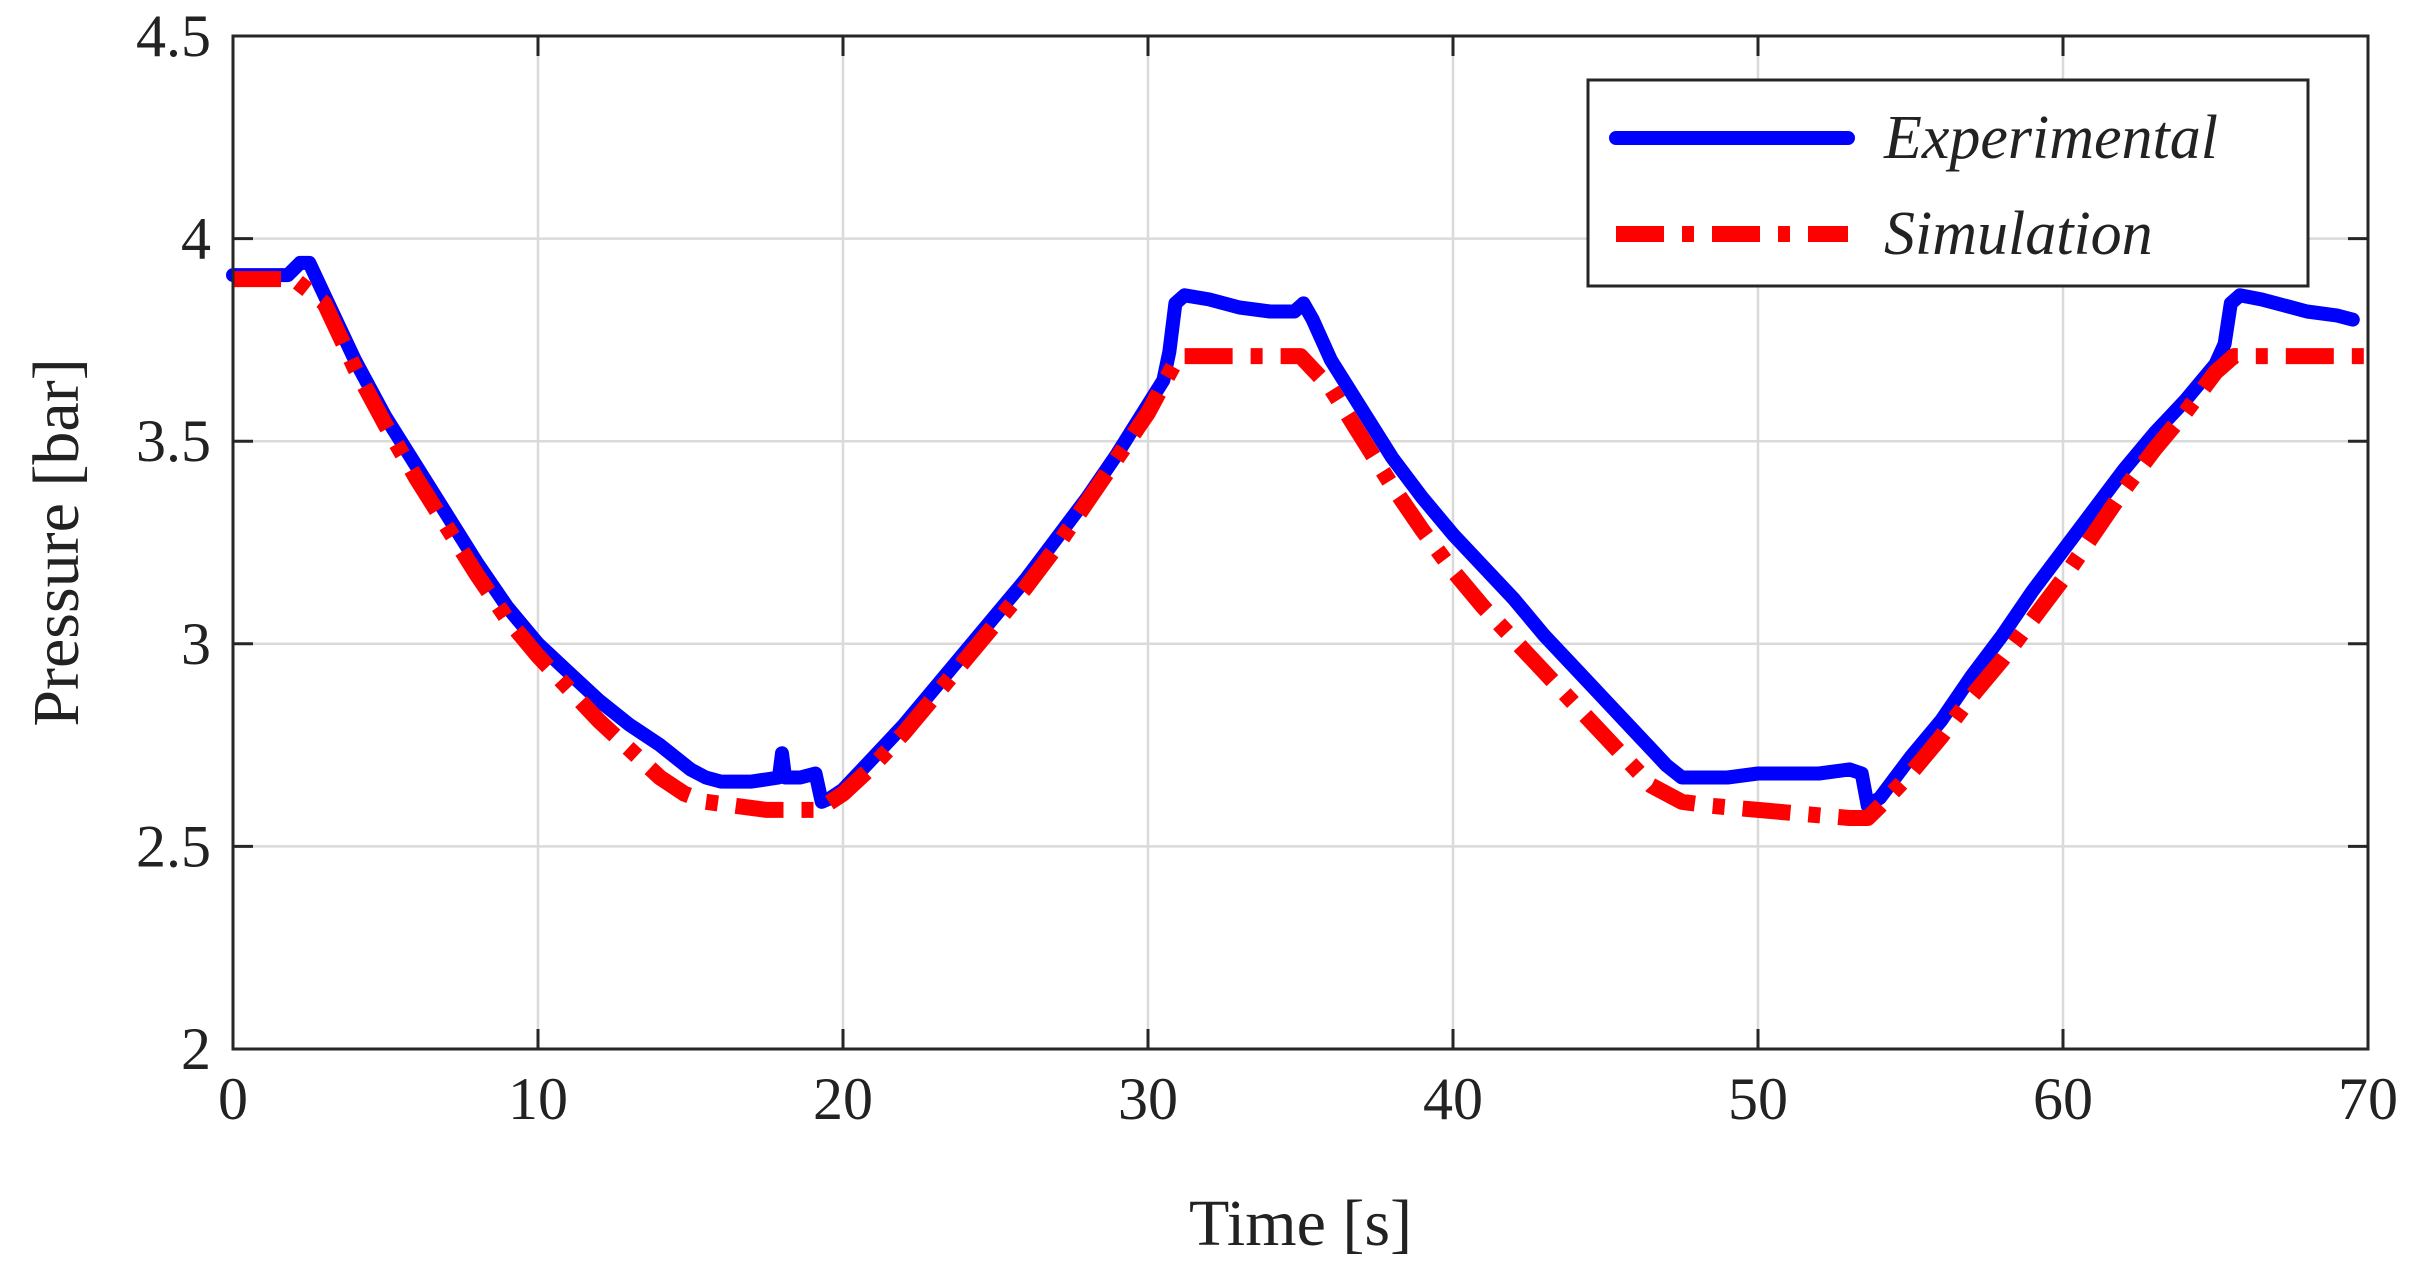 The width and height of the screenshot is (2417, 1273). What do you see at coordinates (1300, 1223) in the screenshot?
I see `x-axis-label: Time [s]` at bounding box center [1300, 1223].